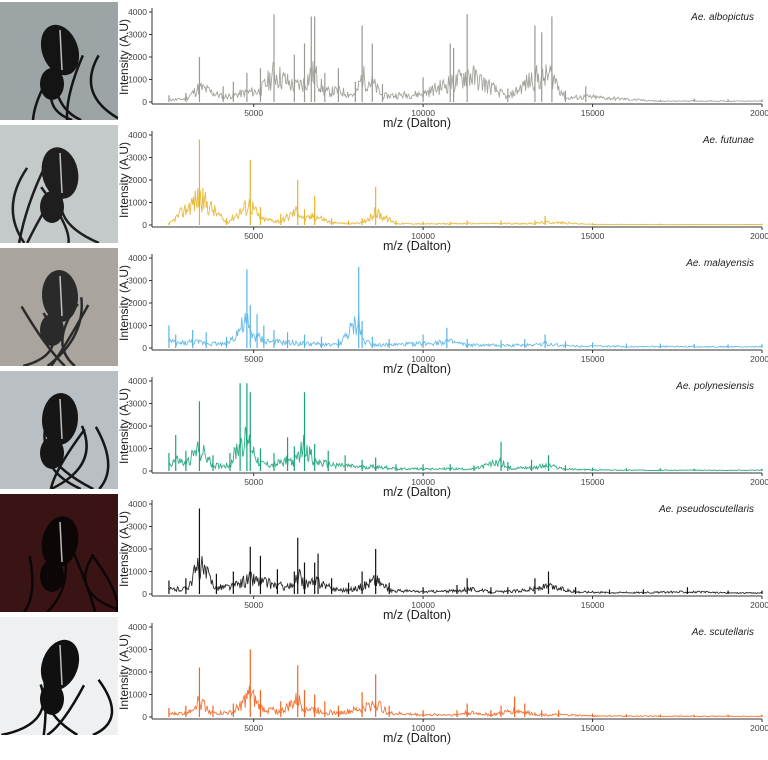 This screenshot has height=760, width=768. Describe the element at coordinates (719, 263) in the screenshot. I see `species-title: Ae. malayensis` at that location.